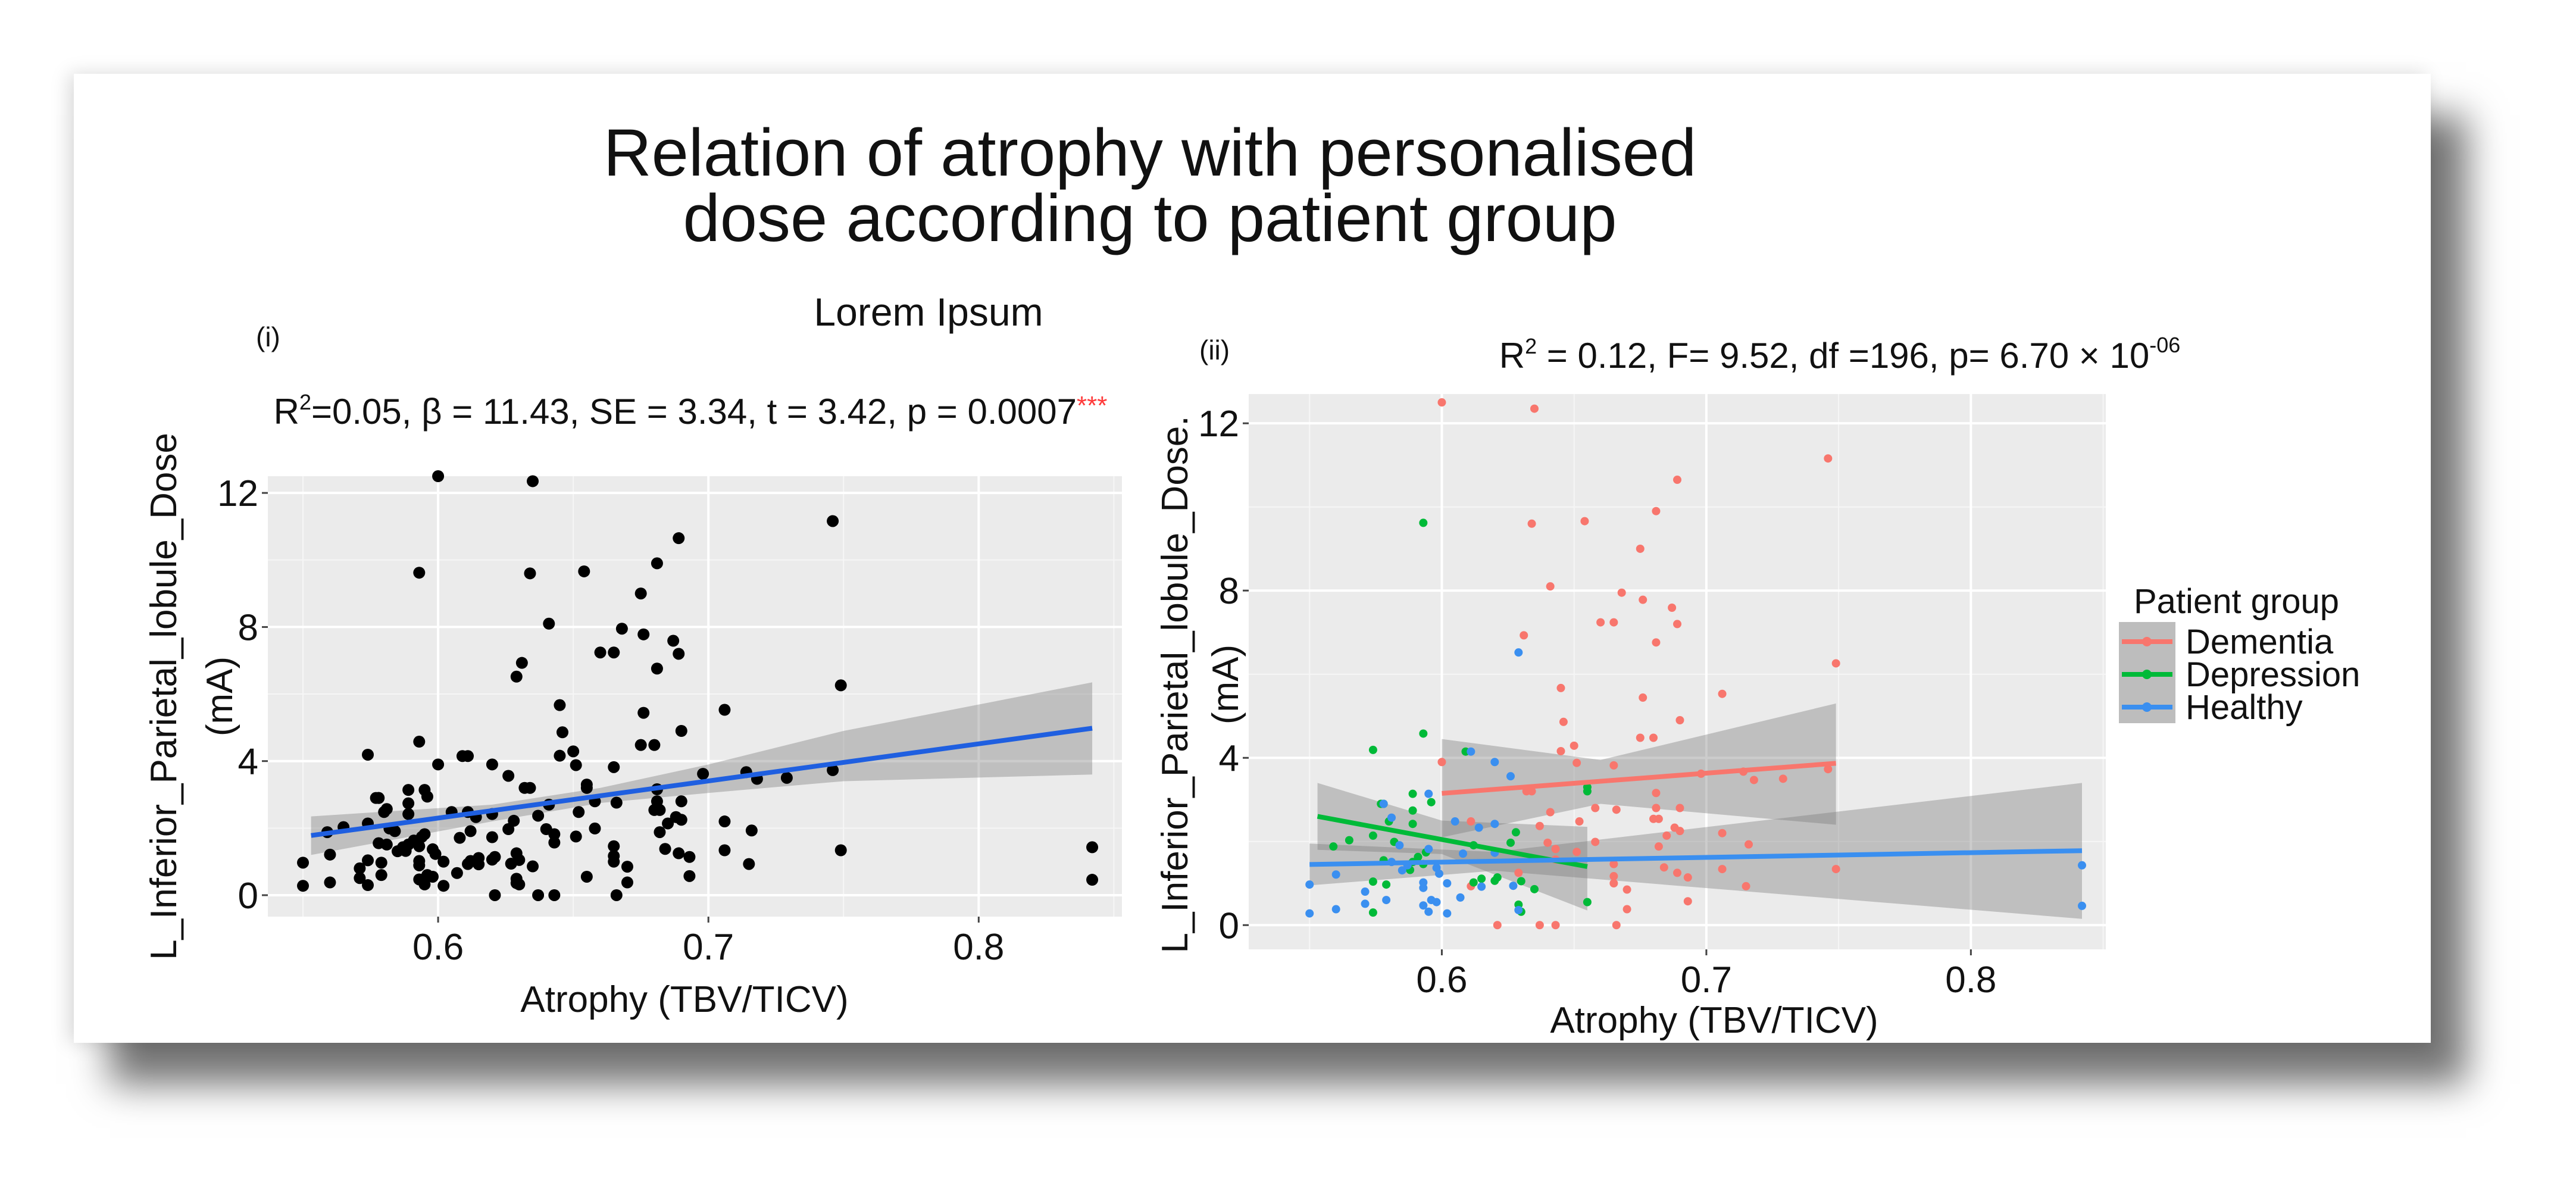  Describe the element at coordinates (305, 402) in the screenshot. I see `stats-sup: 2` at that location.